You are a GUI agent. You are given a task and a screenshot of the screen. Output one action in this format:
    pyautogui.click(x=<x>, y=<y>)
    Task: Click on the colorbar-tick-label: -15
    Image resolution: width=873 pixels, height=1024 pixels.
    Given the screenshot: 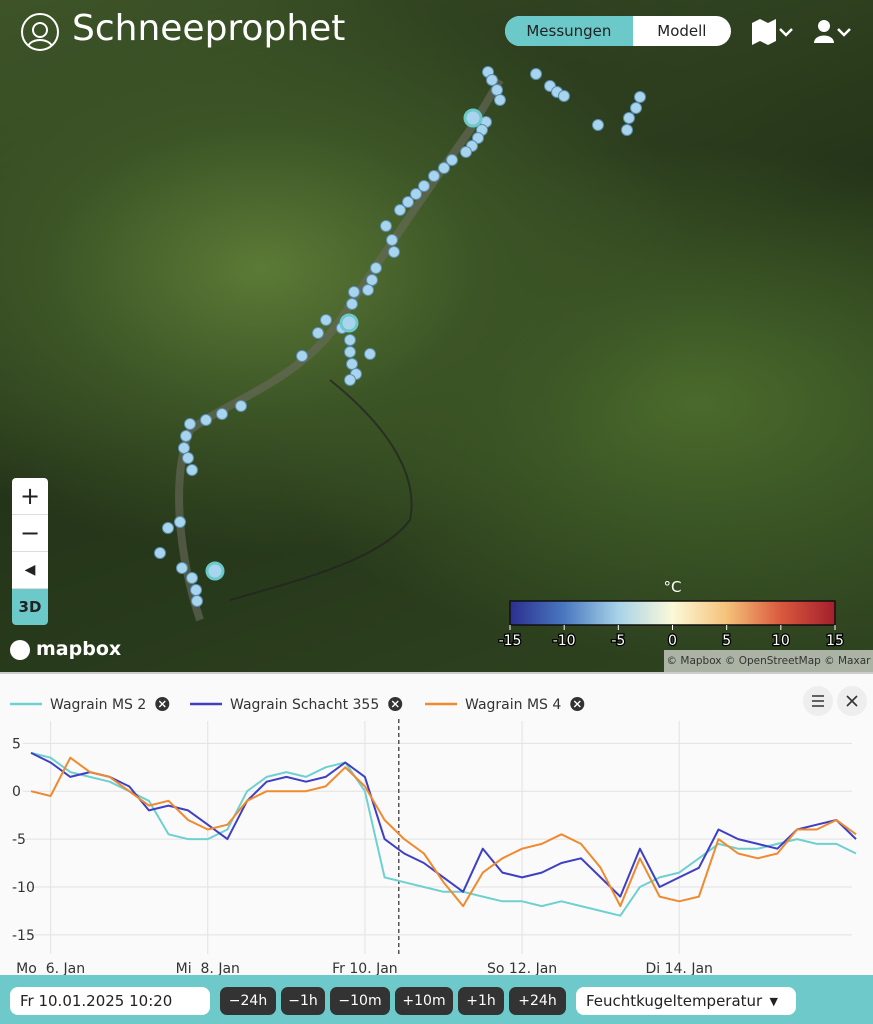 What is the action you would take?
    pyautogui.click(x=510, y=641)
    